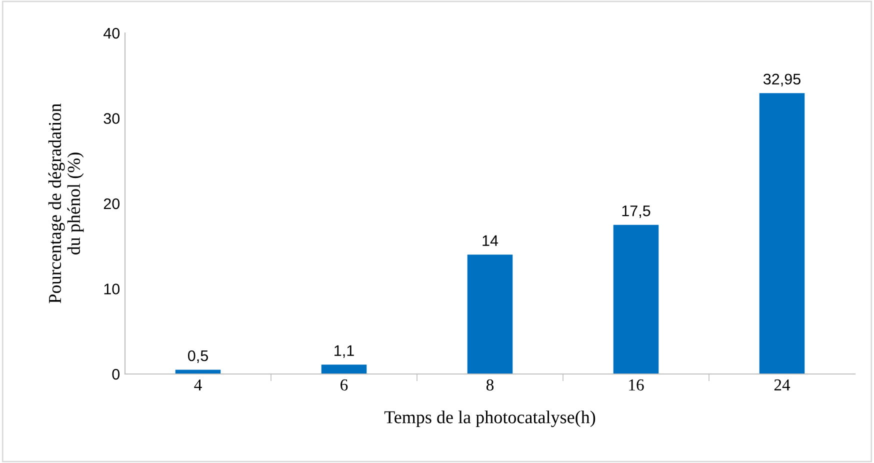 This screenshot has width=874, height=463. Describe the element at coordinates (112, 118) in the screenshot. I see `y-tick-label: 30` at that location.